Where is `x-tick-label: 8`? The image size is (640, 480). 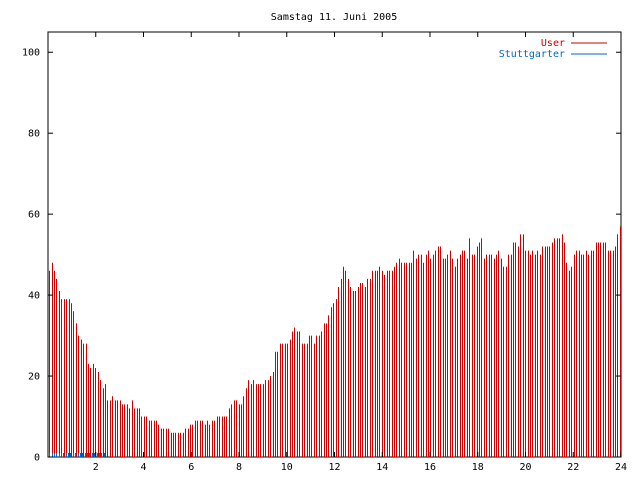 x-tick-label: 8 is located at coordinates (239, 467).